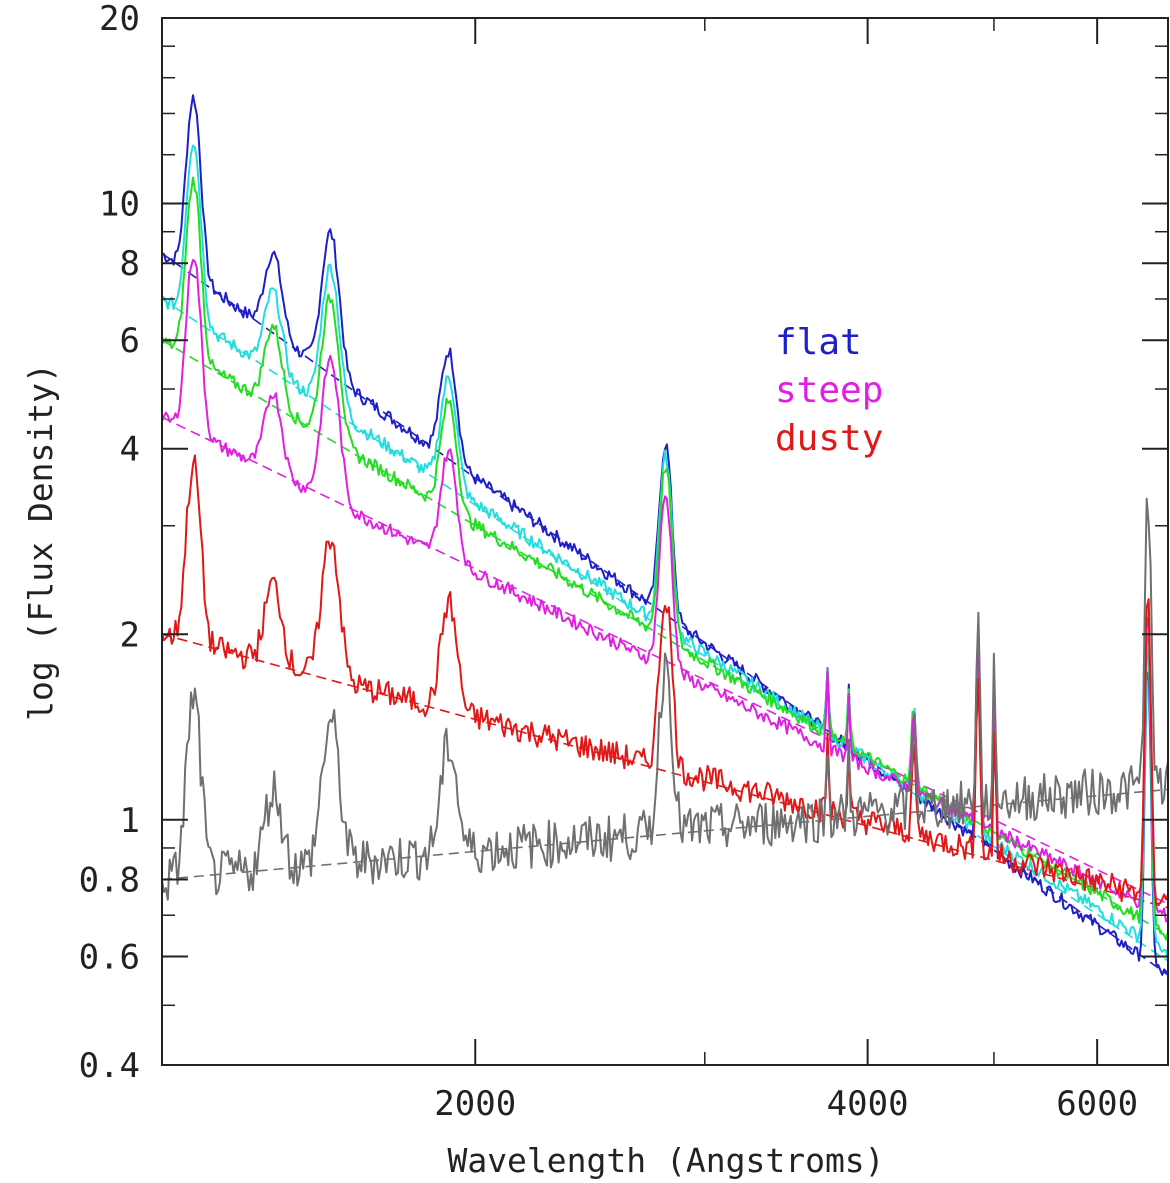 This screenshot has width=1170, height=1183. I want to click on y-tick-label: 4, so click(130, 450).